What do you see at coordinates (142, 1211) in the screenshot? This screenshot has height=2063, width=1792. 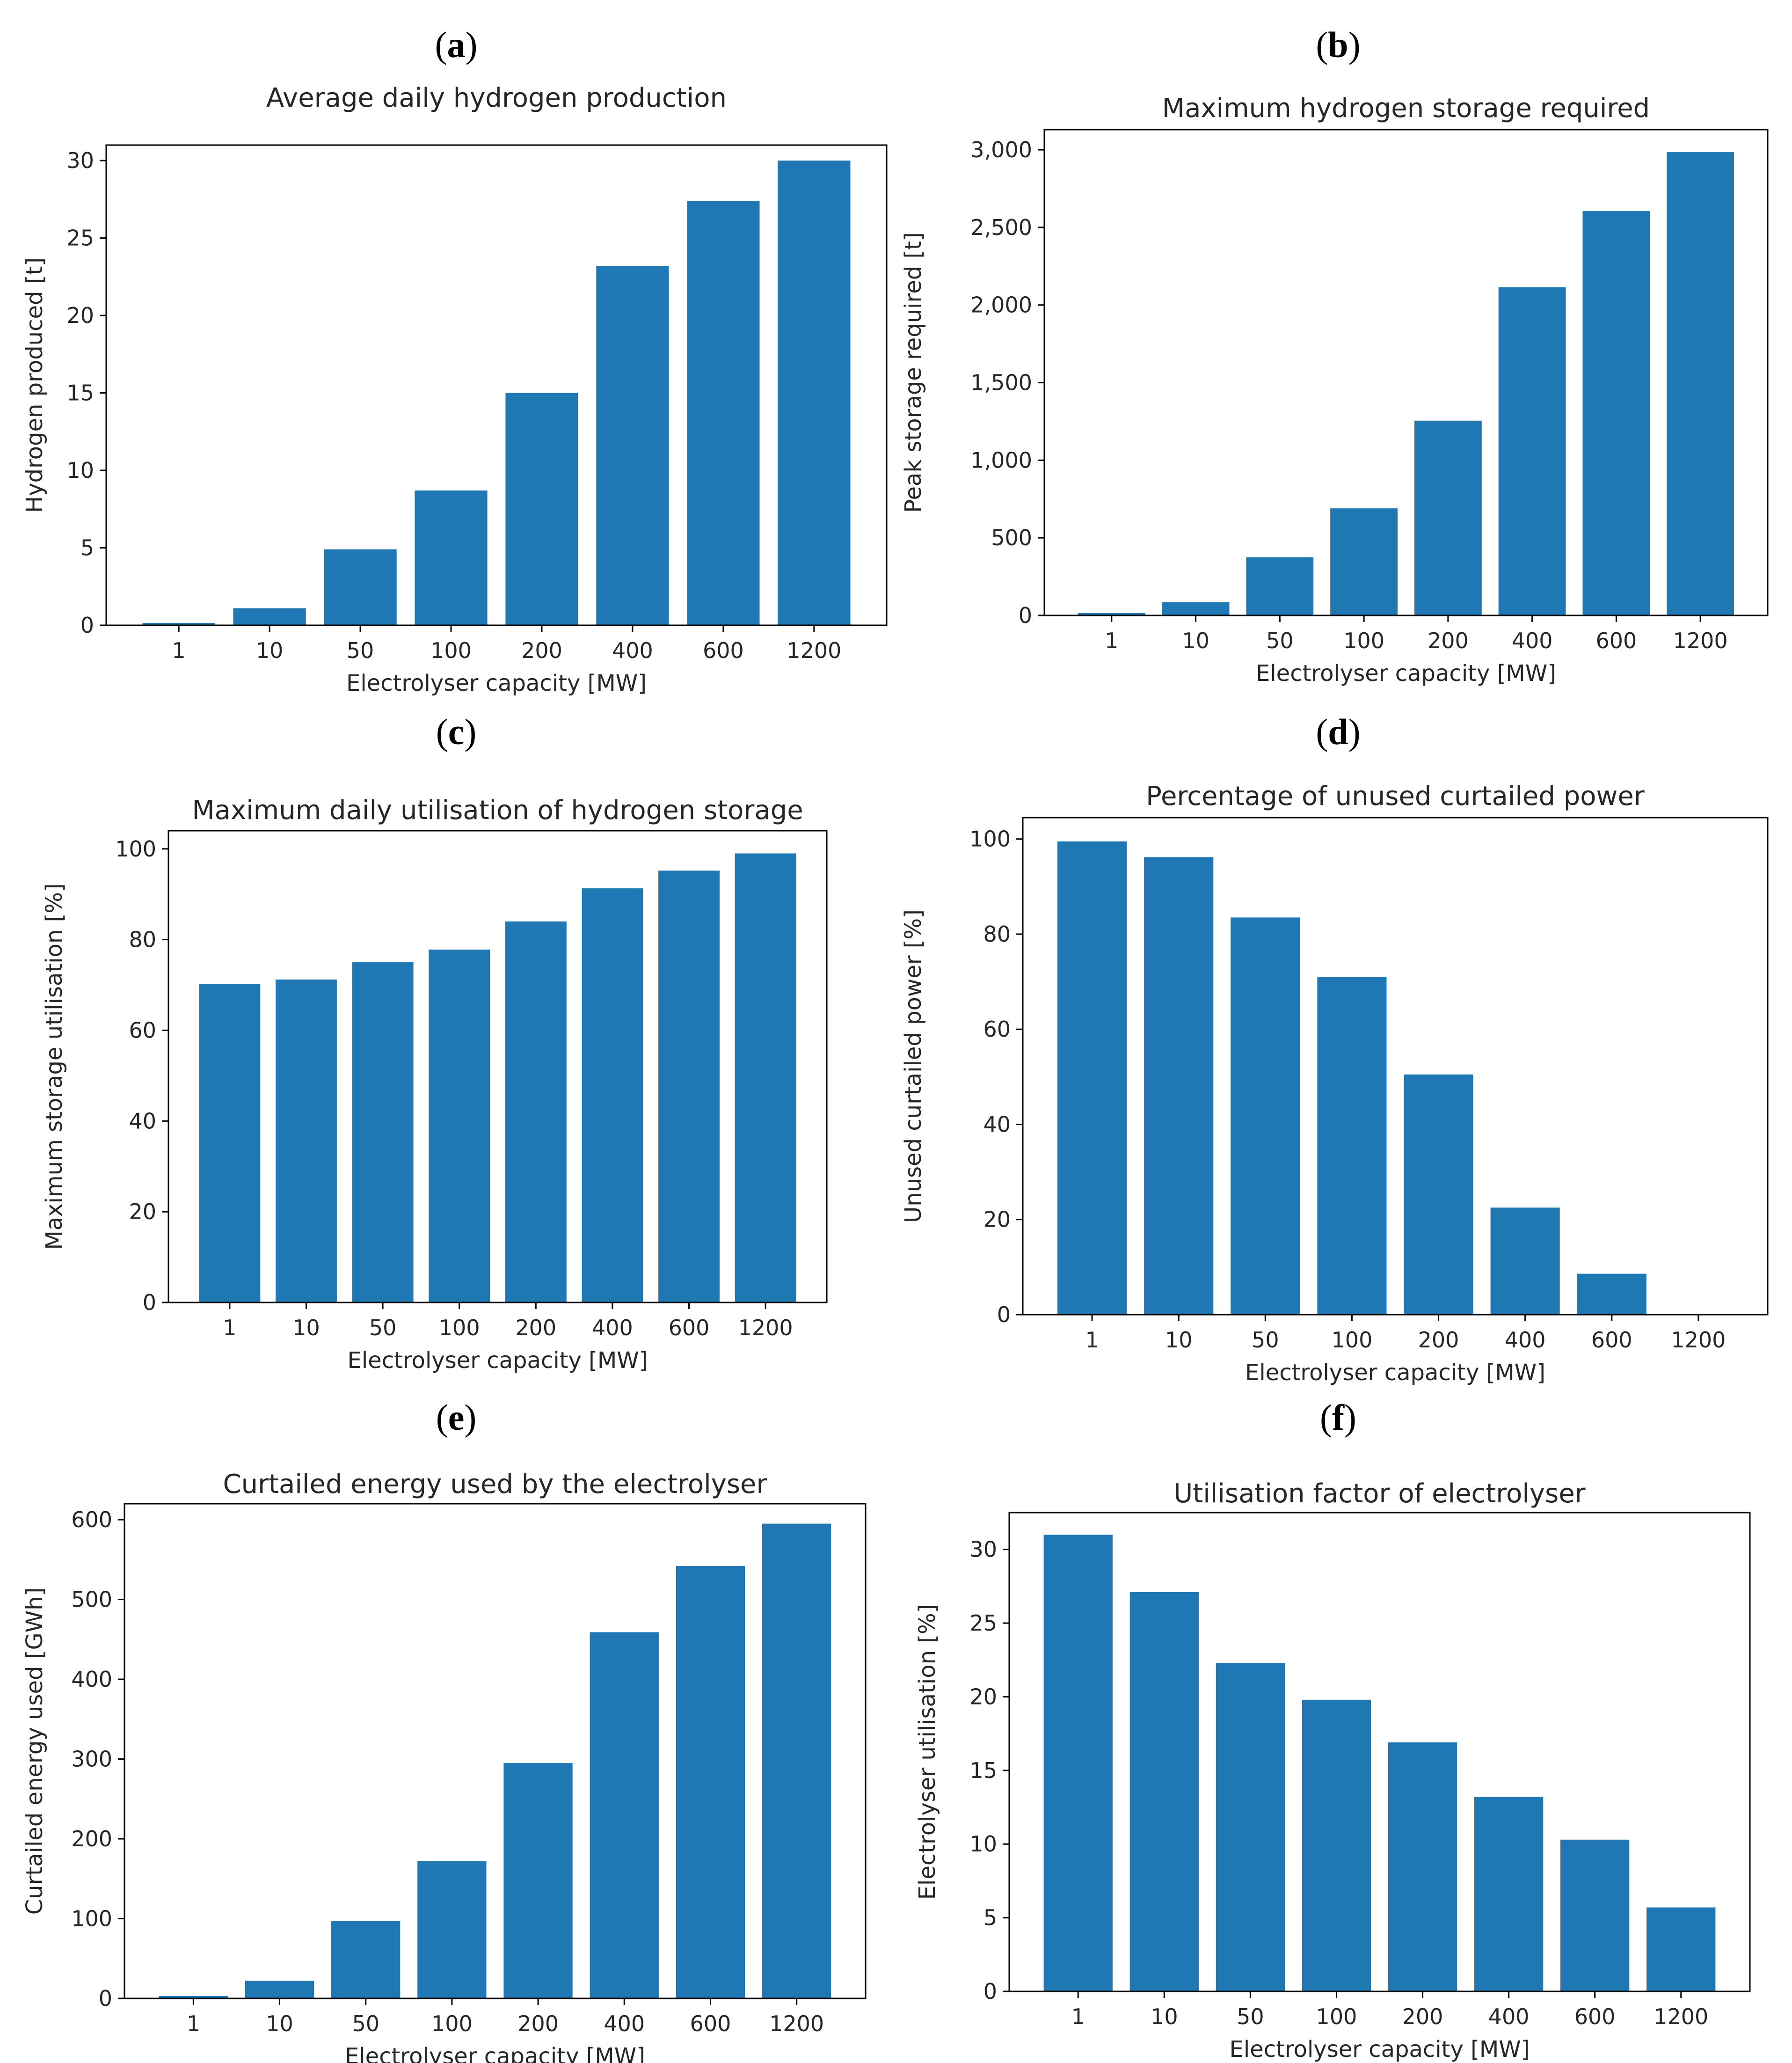 I see `panel-c-ytick-label-20: 20` at bounding box center [142, 1211].